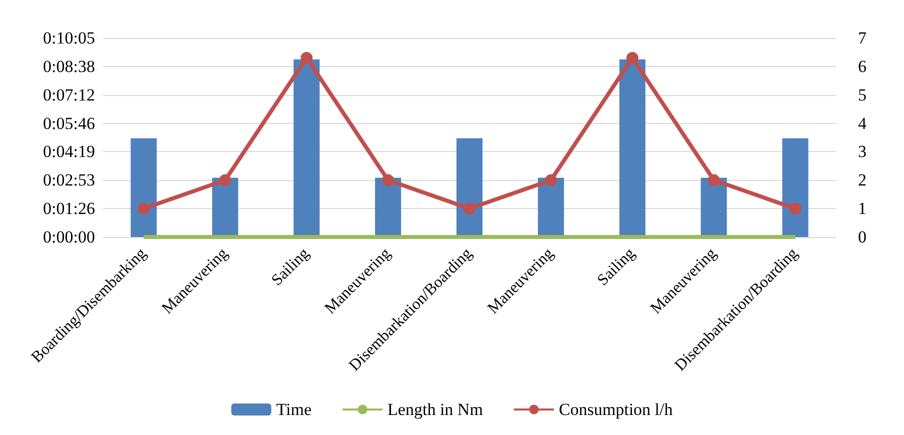  What do you see at coordinates (862, 237) in the screenshot?
I see `y2-tick-label: 0` at bounding box center [862, 237].